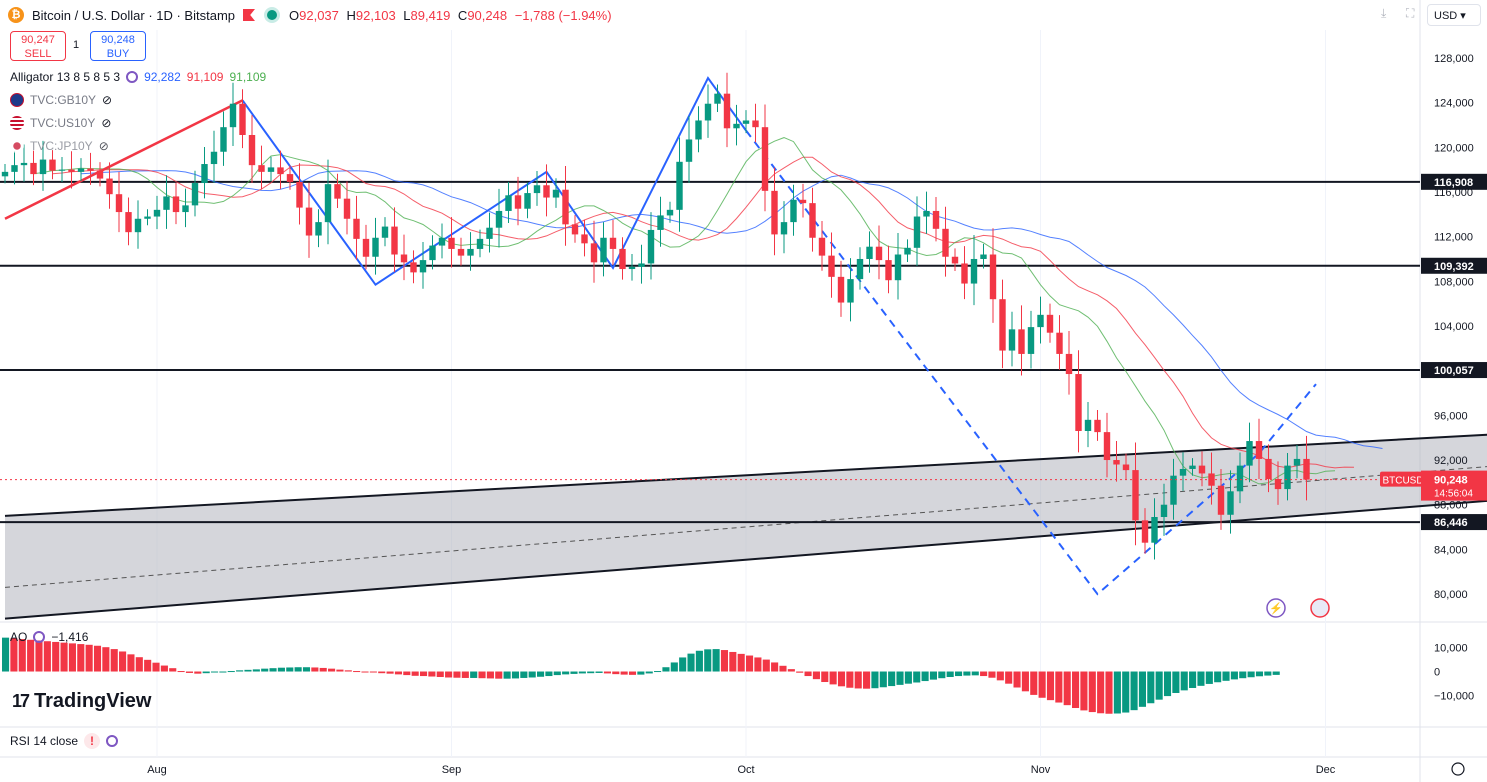 This screenshot has width=1487, height=782. What do you see at coordinates (61, 100) in the screenshot?
I see `compare-gb10y: TVC:GB10Y ⊘` at bounding box center [61, 100].